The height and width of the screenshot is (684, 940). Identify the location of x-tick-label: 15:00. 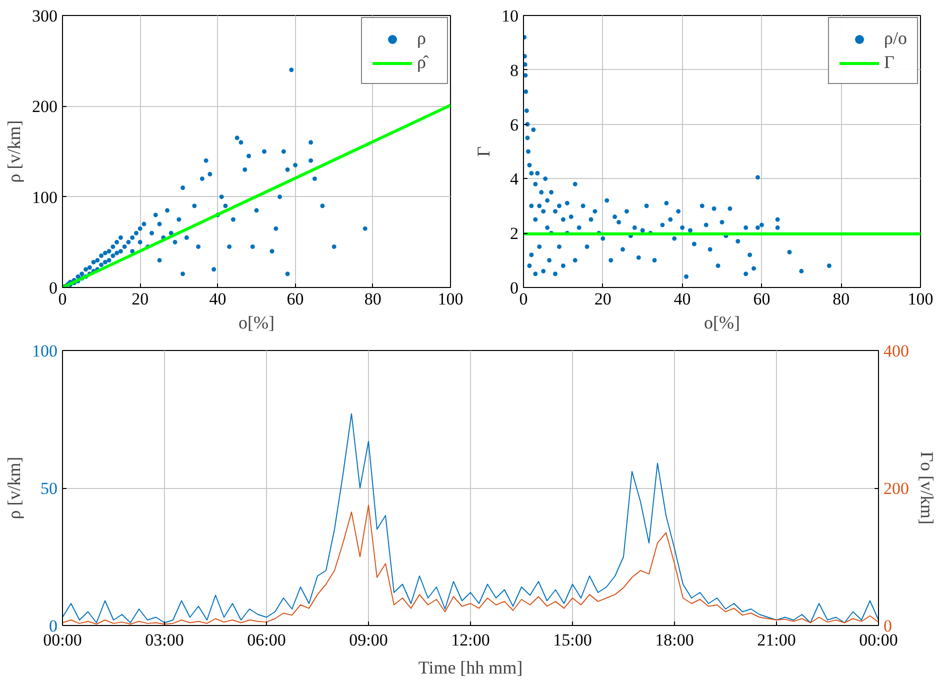
(572, 640).